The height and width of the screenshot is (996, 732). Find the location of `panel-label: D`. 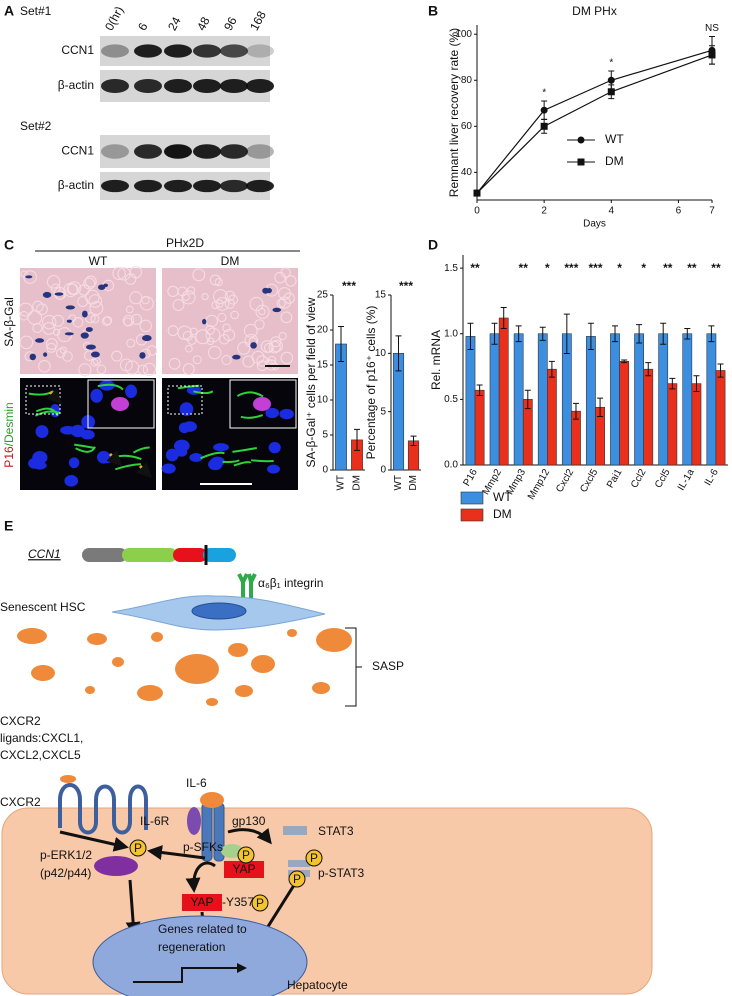

panel-label: D is located at coordinates (433, 245).